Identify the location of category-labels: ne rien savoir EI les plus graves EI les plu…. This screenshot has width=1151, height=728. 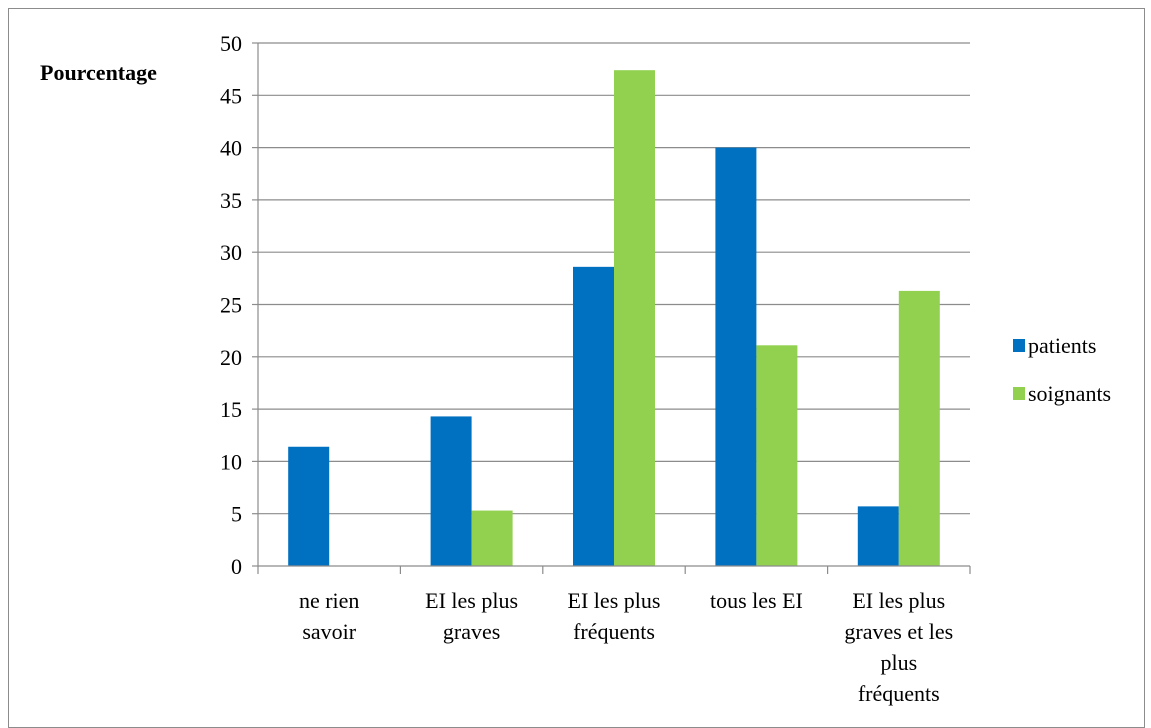
(626, 647).